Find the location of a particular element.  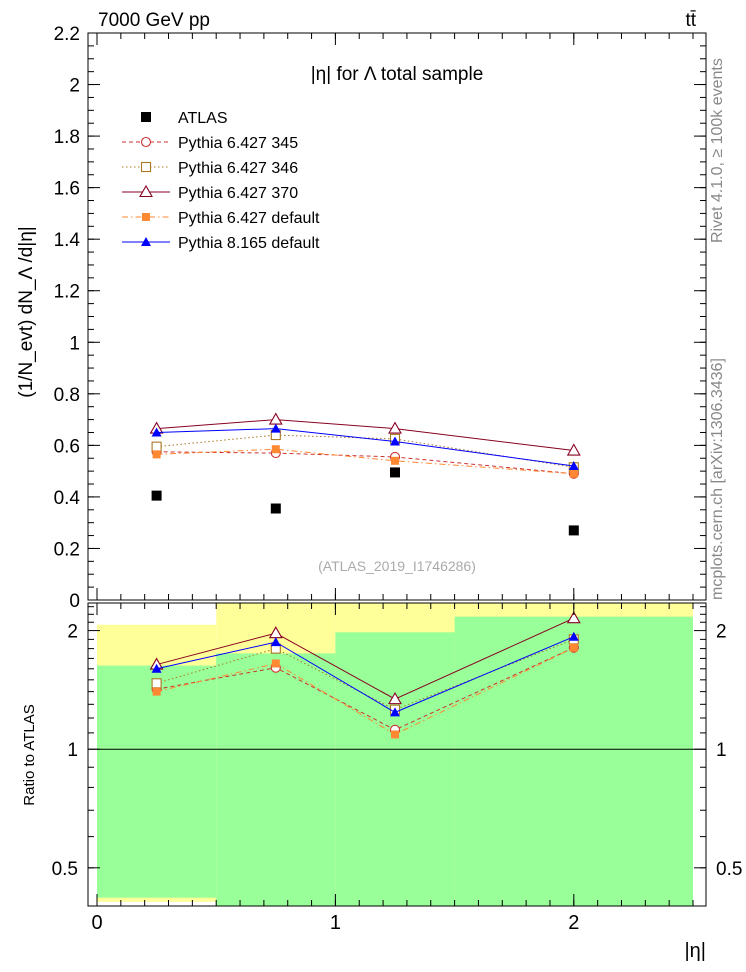

plot-title: |η| for Λ total sample is located at coordinates (397, 74).